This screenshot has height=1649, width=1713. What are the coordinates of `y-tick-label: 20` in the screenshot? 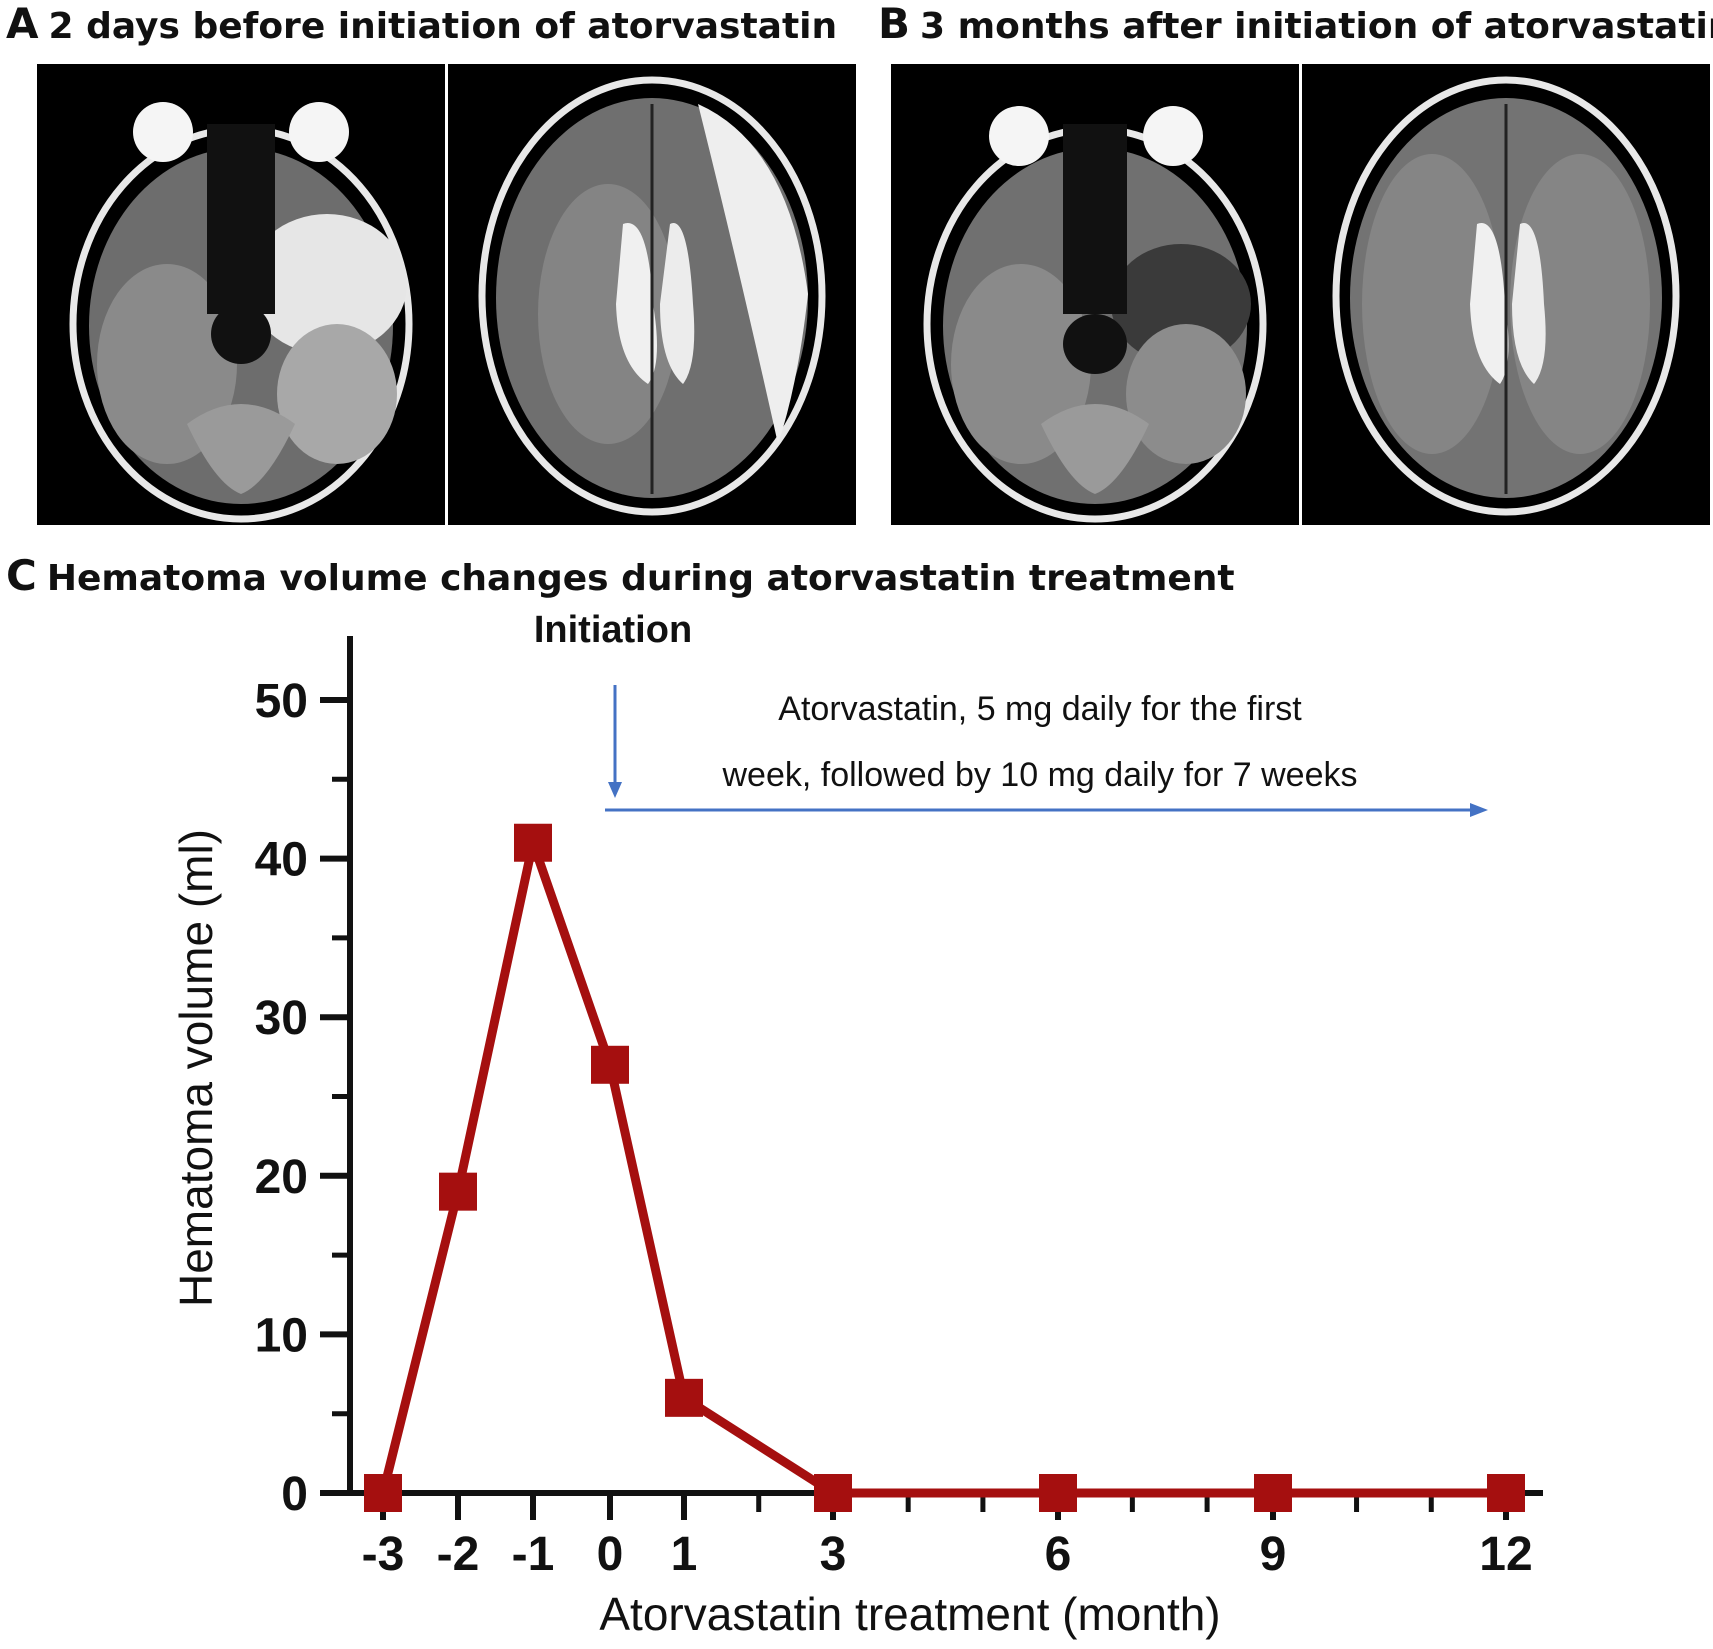 It's located at (281, 1177).